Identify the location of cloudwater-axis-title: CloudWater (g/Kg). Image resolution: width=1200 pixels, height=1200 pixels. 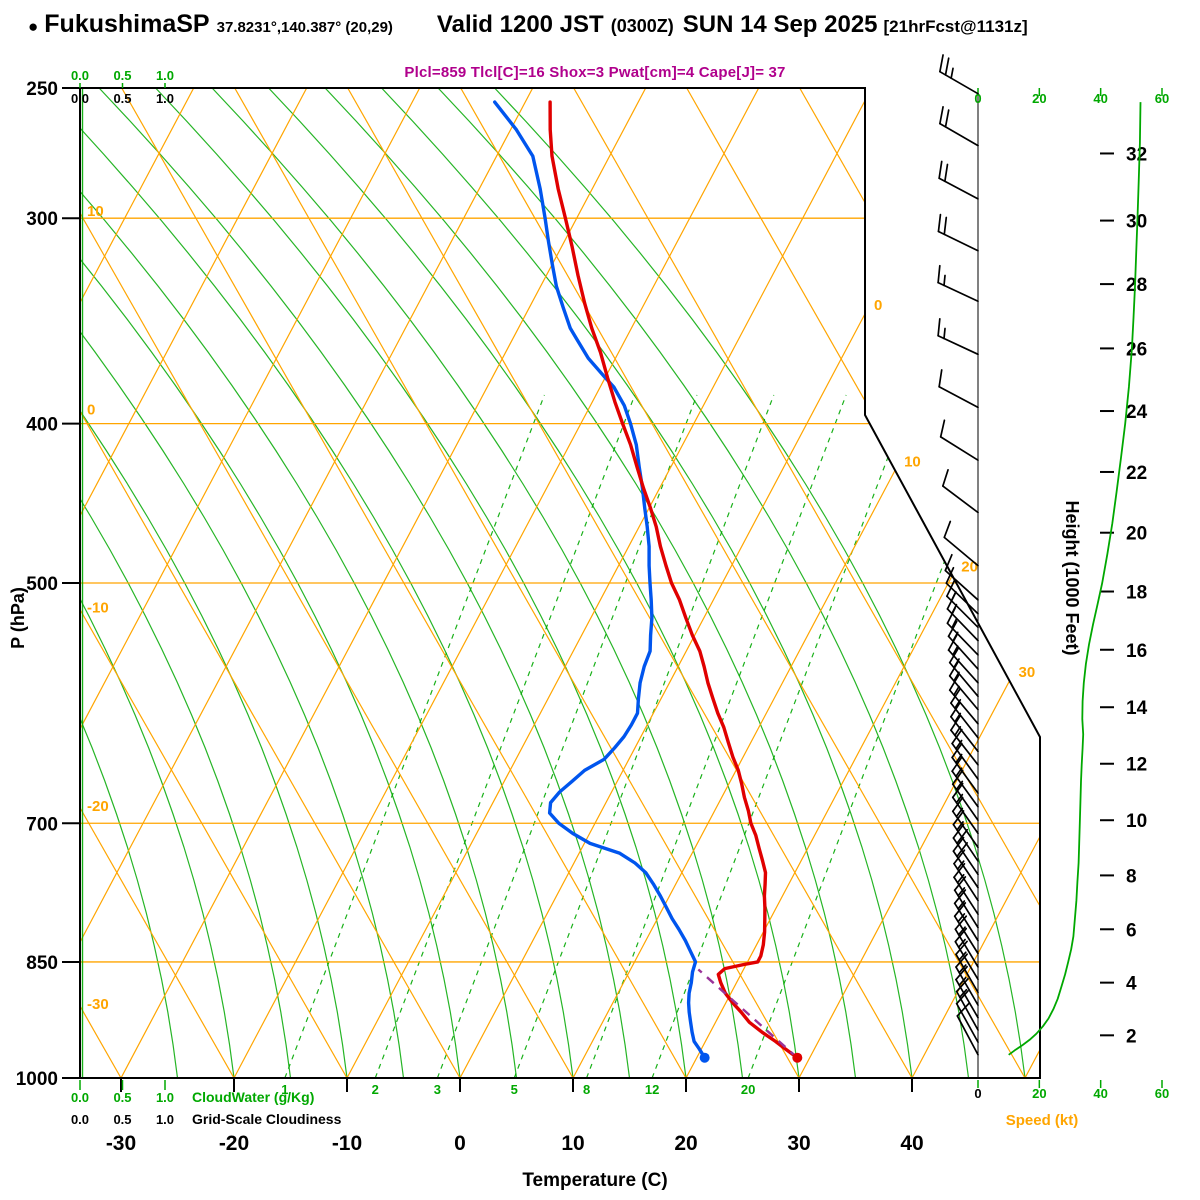
(253, 1097).